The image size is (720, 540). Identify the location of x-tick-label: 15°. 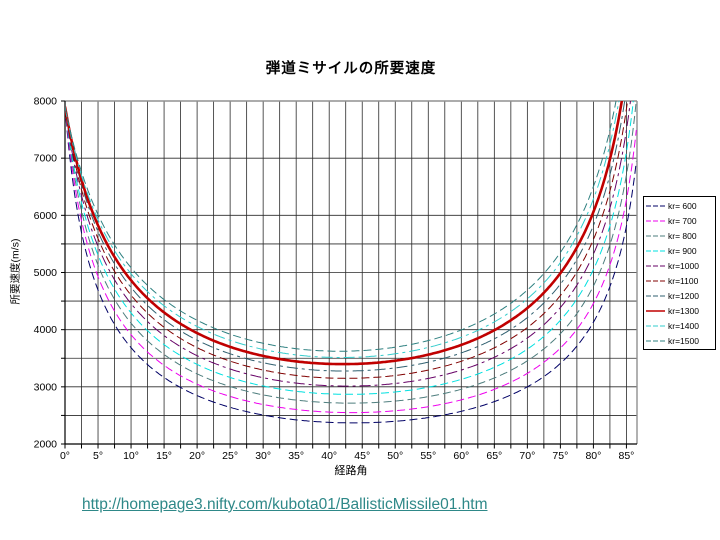
(164, 456).